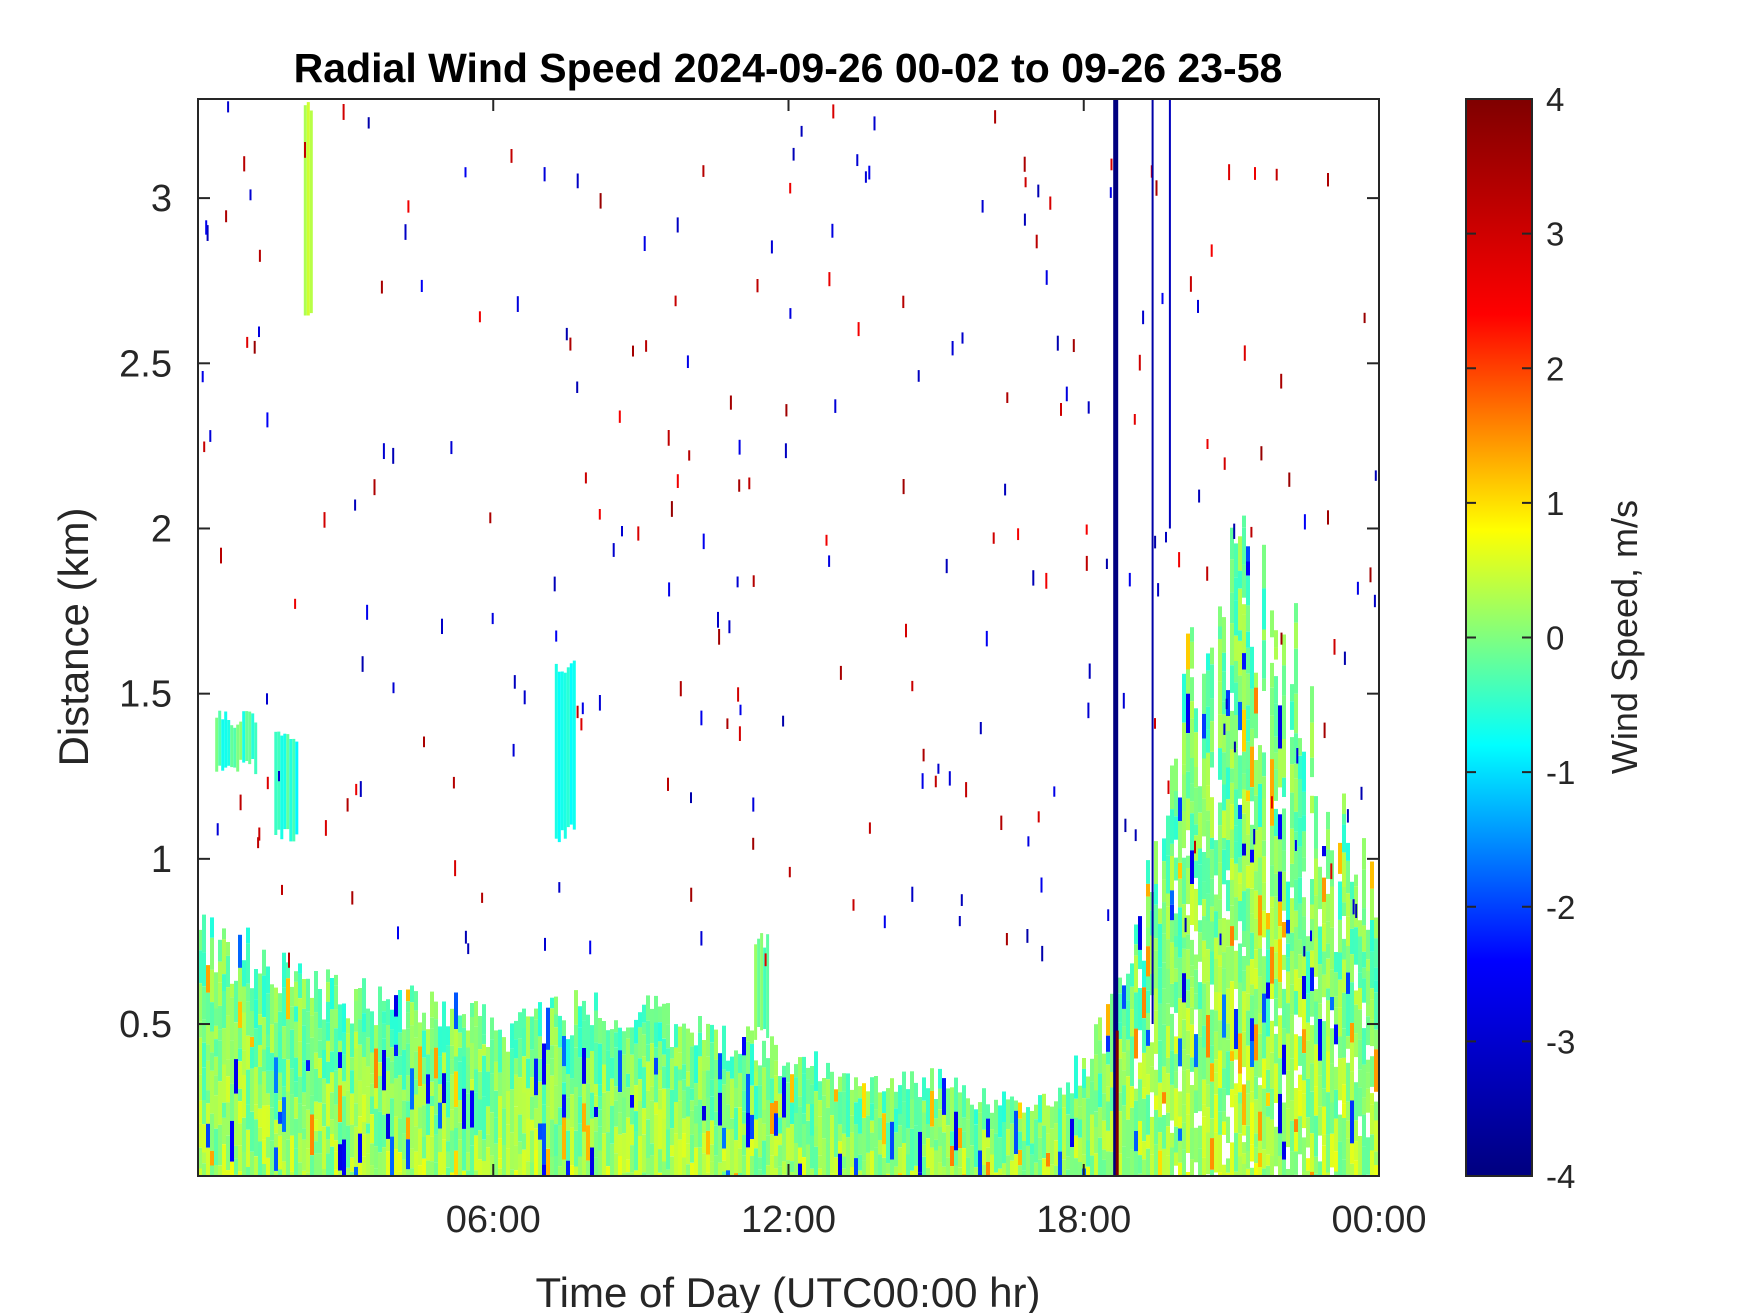  Describe the element at coordinates (145, 695) in the screenshot. I see `y-tick-label: 1.5` at that location.